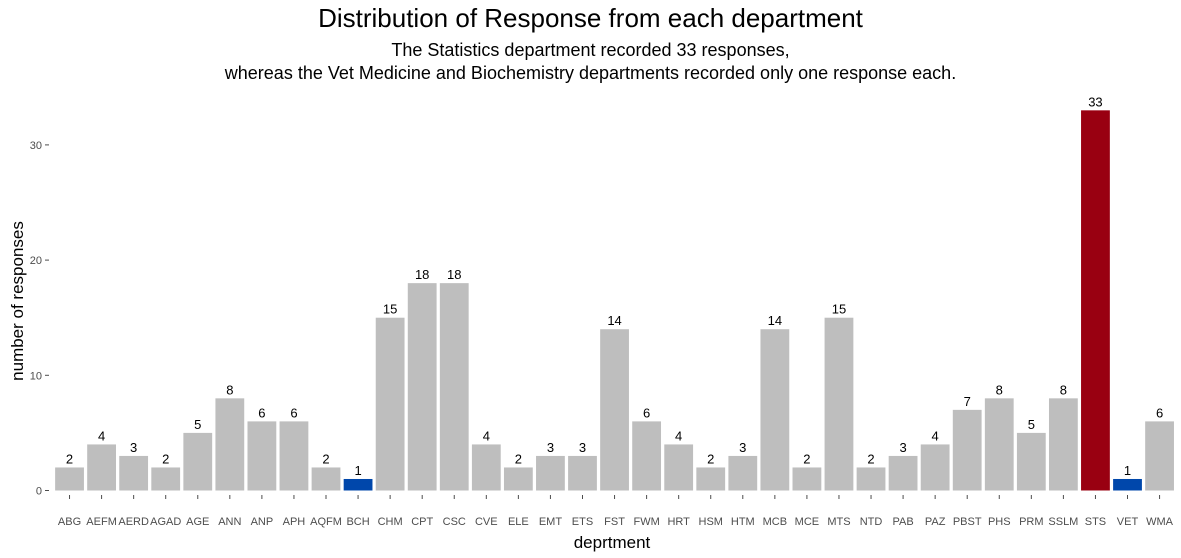 This screenshot has height=558, width=1181. What do you see at coordinates (101, 435) in the screenshot?
I see `data-label-aefm: 4` at bounding box center [101, 435].